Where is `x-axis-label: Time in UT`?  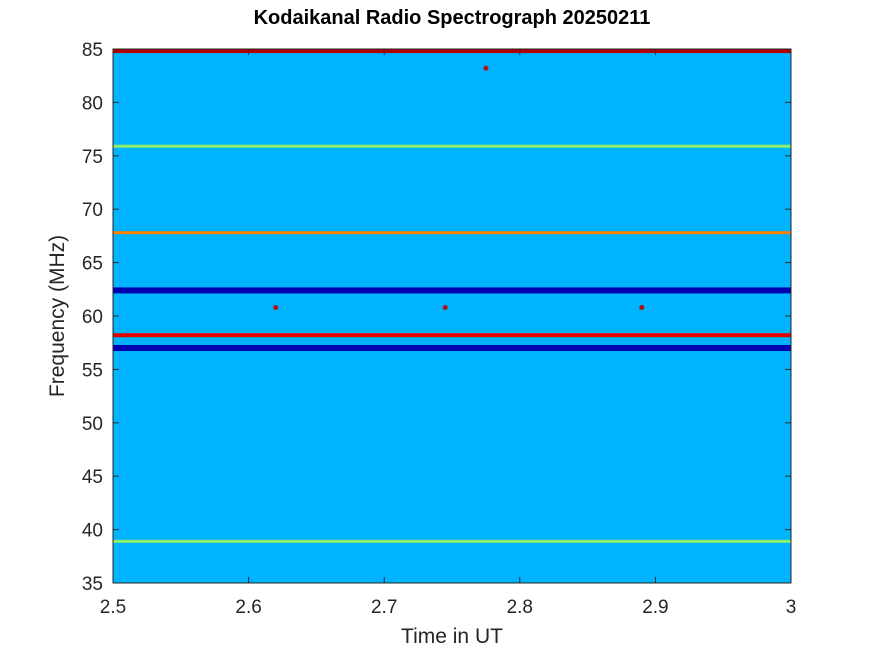
x-axis-label: Time in UT is located at coordinates (452, 636).